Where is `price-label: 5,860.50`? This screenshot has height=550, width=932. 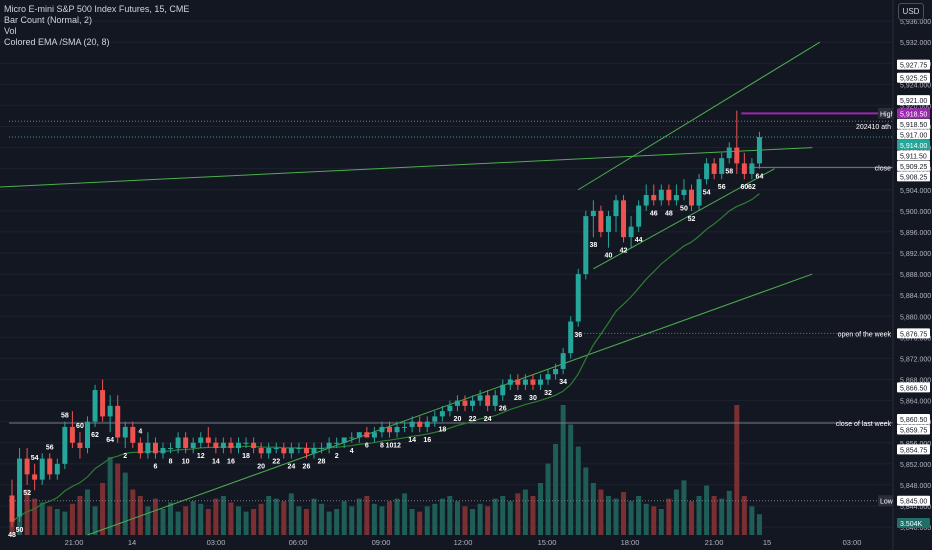
price-label: 5,860.50 is located at coordinates (913, 420).